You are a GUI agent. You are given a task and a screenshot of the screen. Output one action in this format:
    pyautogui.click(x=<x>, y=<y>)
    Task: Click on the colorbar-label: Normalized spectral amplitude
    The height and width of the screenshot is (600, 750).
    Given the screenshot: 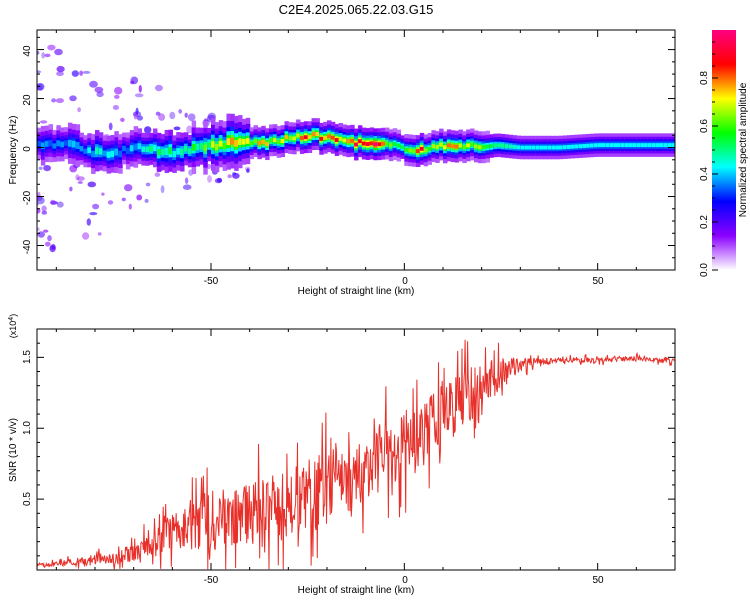 What is the action you would take?
    pyautogui.click(x=743, y=149)
    